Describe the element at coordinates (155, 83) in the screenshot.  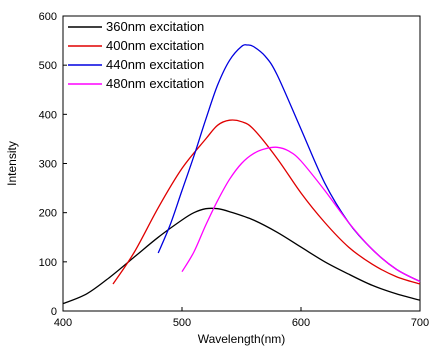
I see `legend-label-4: 480nm excitation` at that location.